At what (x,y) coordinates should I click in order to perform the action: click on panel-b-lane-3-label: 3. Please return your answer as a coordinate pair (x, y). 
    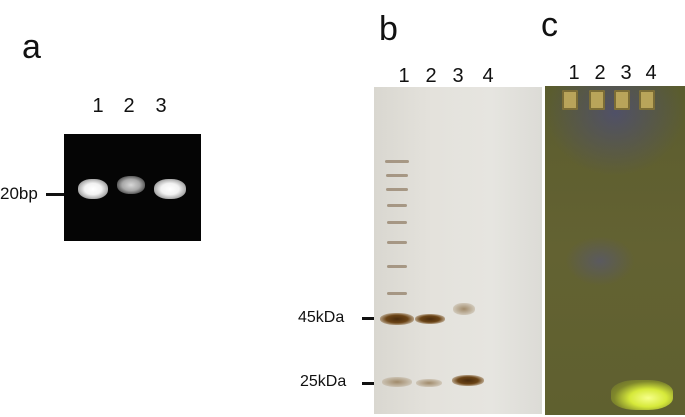
    Looking at the image, I should click on (458, 76).